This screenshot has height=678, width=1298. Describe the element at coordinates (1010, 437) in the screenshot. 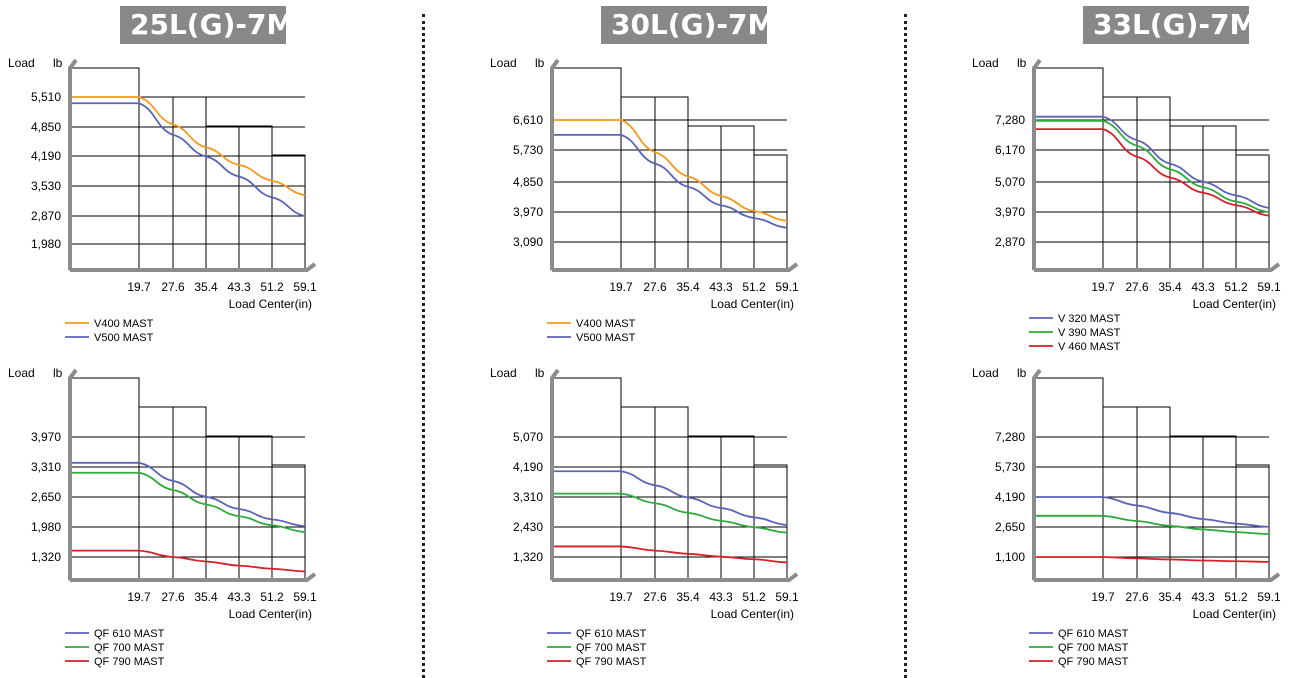

I see `chart-6-ytick: 7,280` at that location.